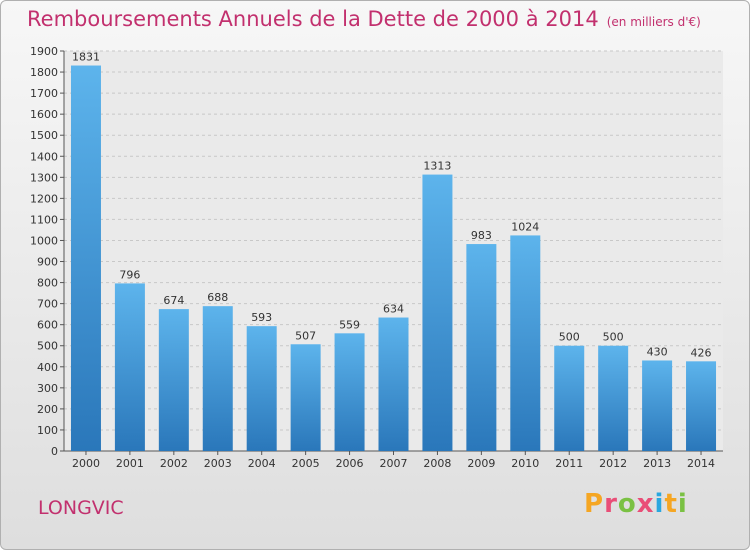 This screenshot has height=551, width=750. What do you see at coordinates (47, 409) in the screenshot?
I see `y-tick-label: 200` at bounding box center [47, 409].